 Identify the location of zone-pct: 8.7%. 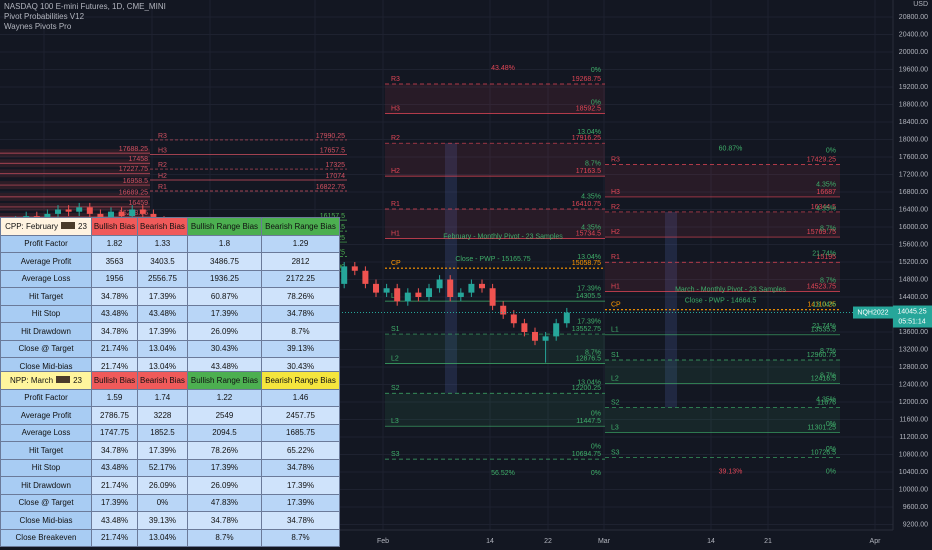
(593, 163).